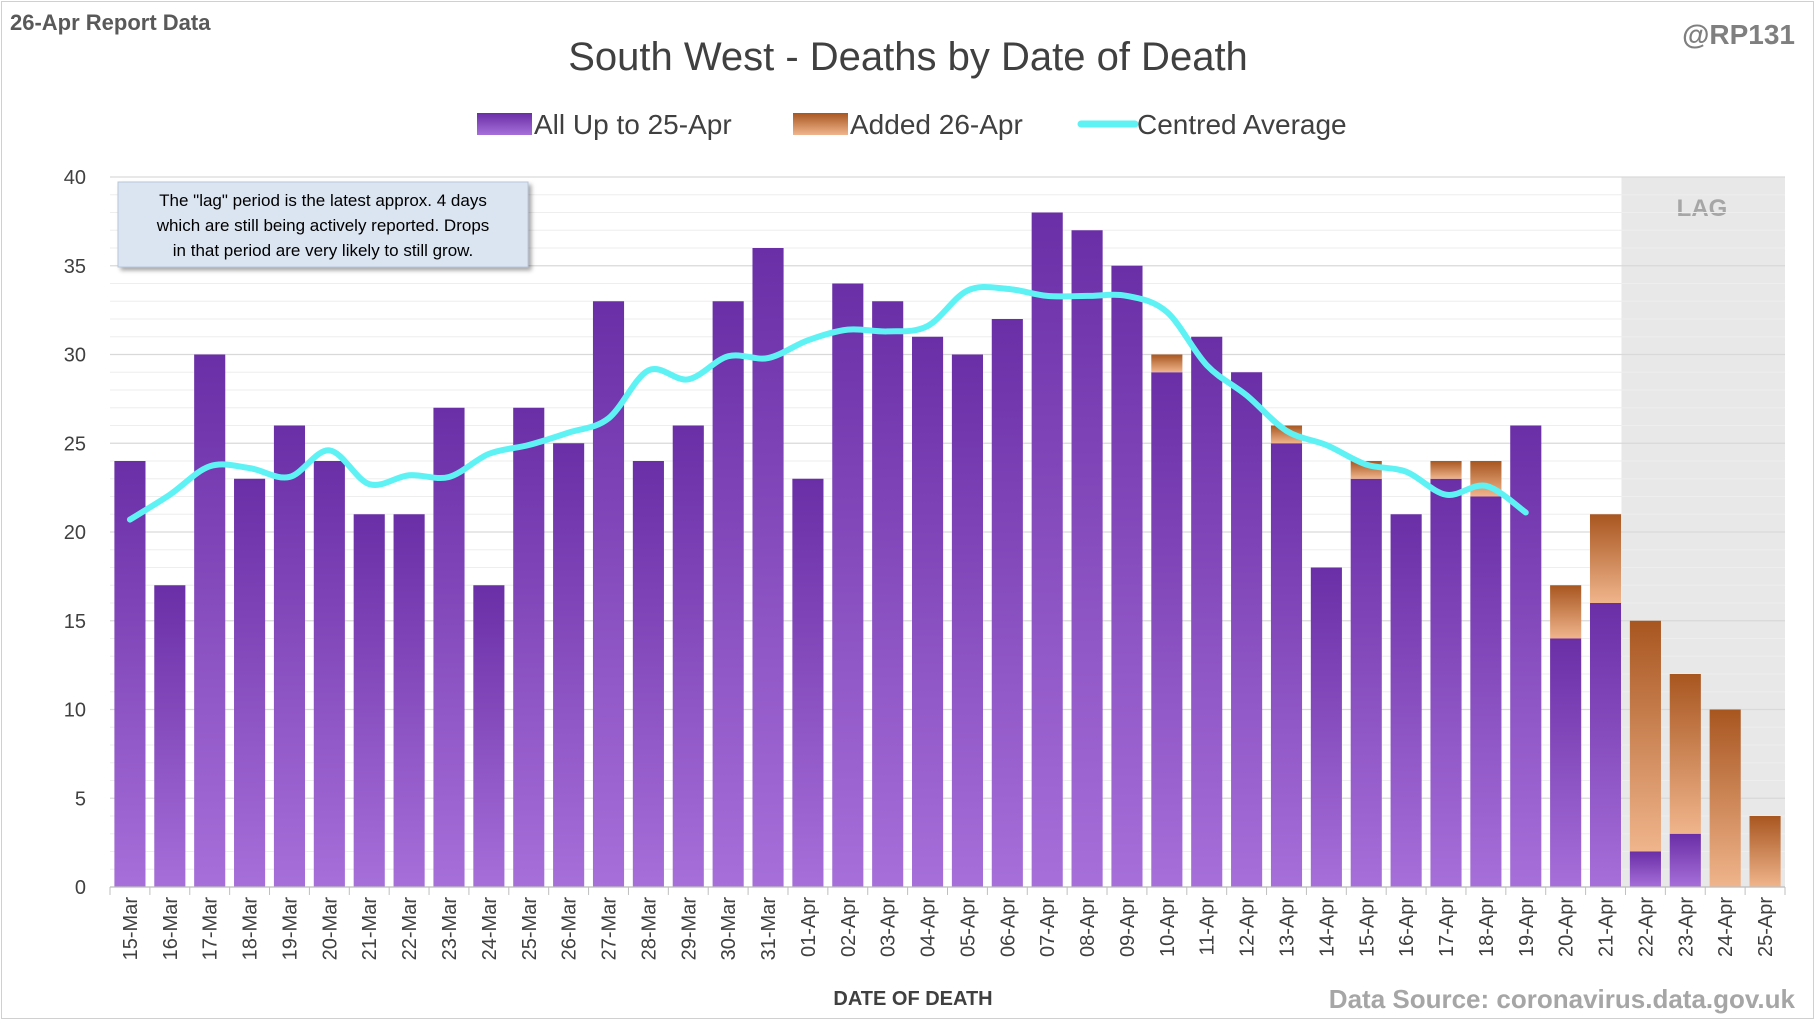 The height and width of the screenshot is (1022, 1817). I want to click on y-tick-label: 40, so click(75, 178).